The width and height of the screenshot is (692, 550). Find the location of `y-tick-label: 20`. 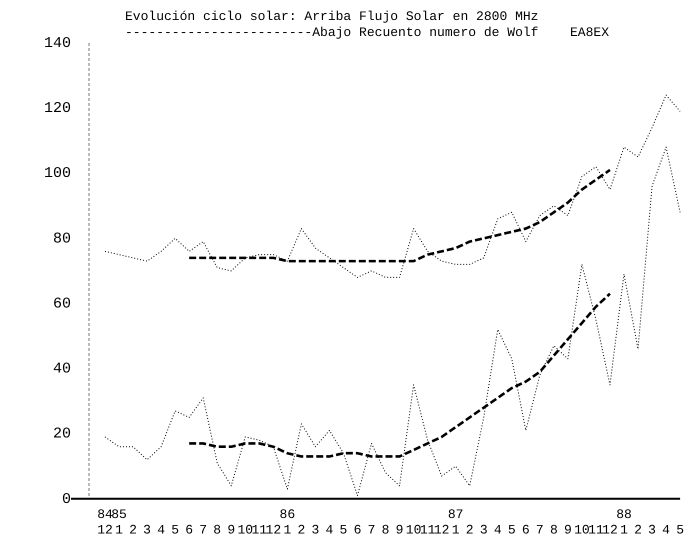

y-tick-label: 20 is located at coordinates (62, 434).